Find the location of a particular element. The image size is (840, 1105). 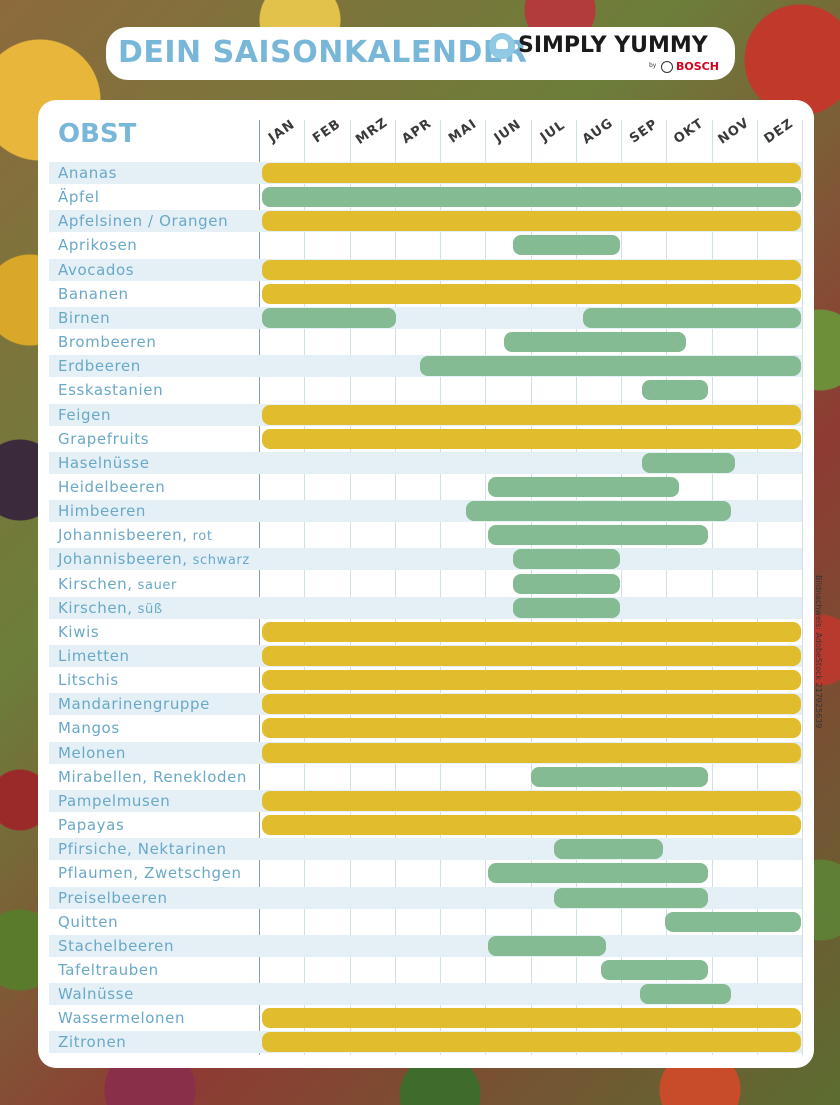

fruit-name: Grapefruits is located at coordinates (104, 438).